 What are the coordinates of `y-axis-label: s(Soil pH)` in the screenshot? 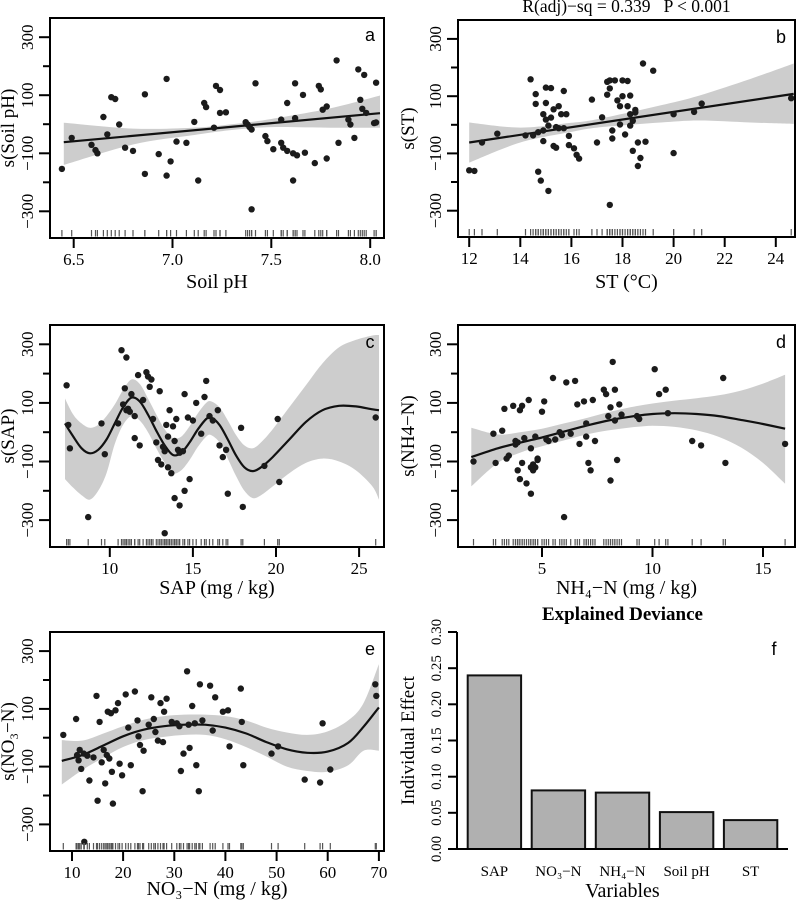 It's located at (9, 128).